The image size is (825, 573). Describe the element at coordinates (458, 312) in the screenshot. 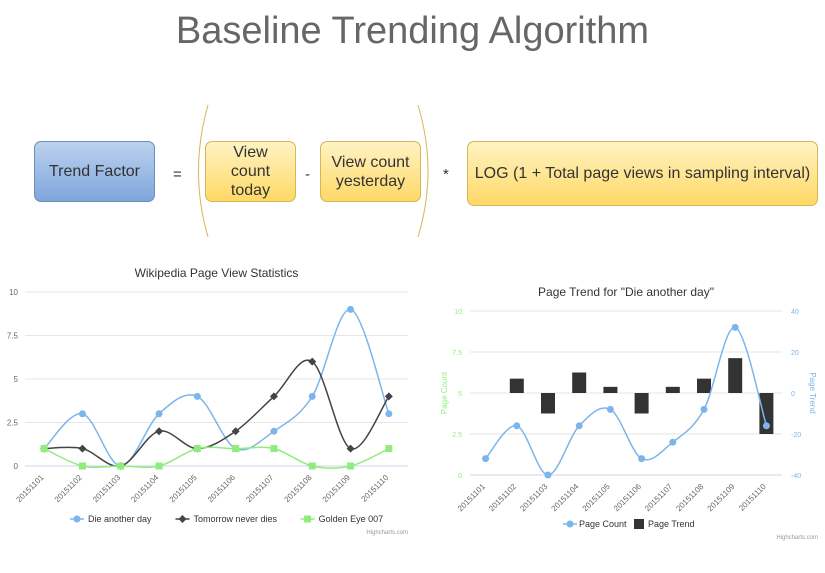

I see `left-y-tick-label: 10` at that location.